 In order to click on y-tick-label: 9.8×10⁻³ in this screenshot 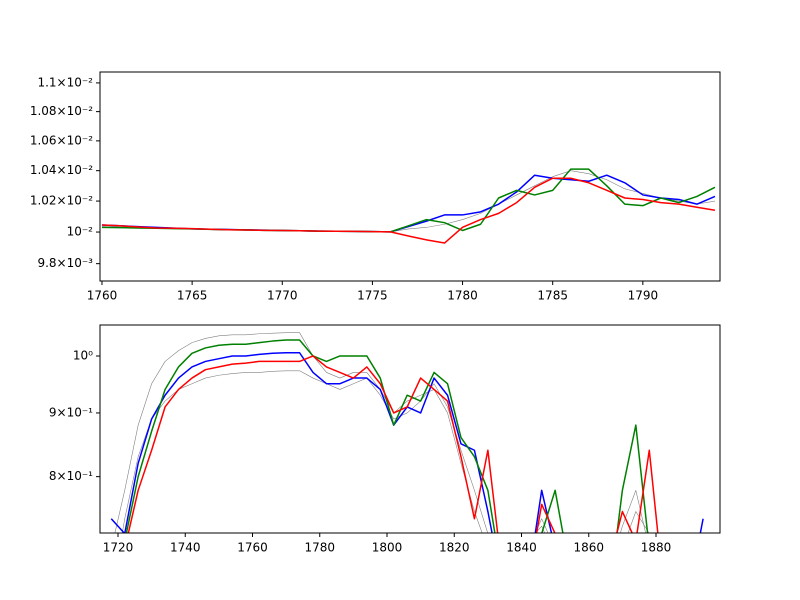, I will do `click(65, 263)`.